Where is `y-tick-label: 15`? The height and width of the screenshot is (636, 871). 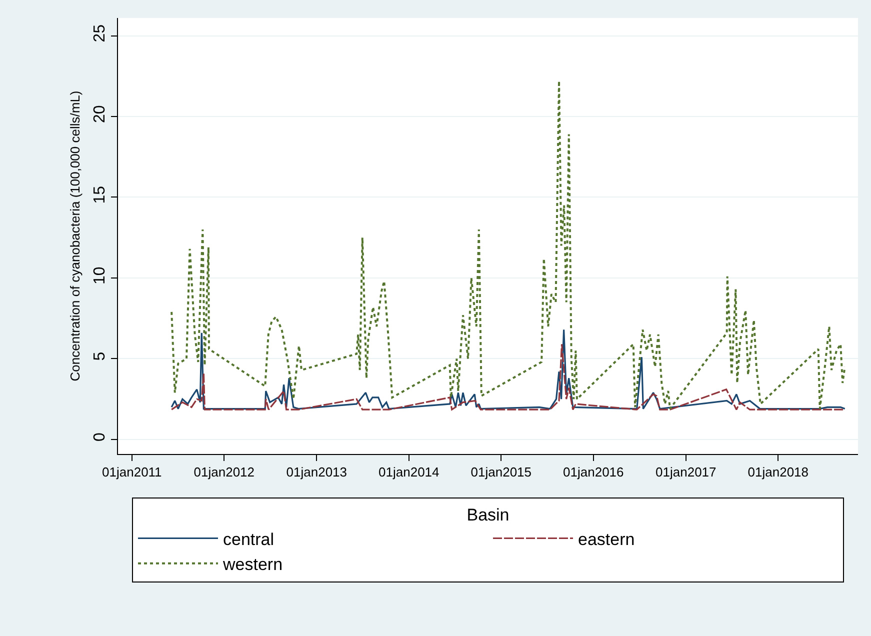
y-tick-label: 15 is located at coordinates (100, 195).